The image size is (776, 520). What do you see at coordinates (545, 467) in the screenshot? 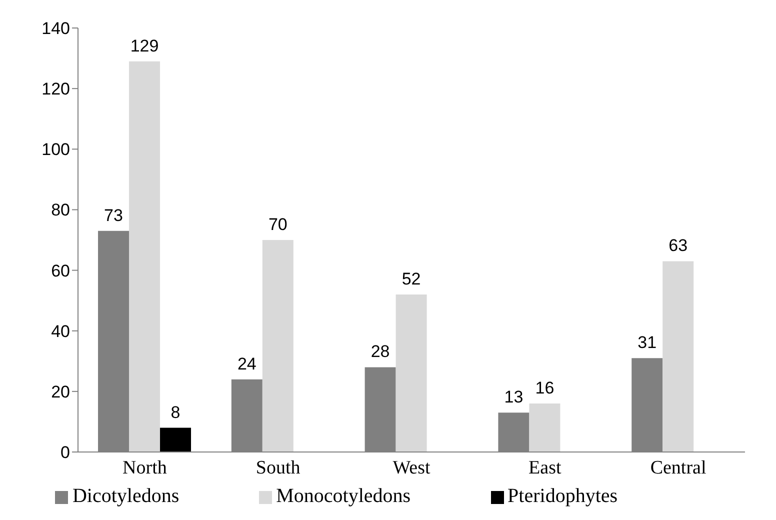
I see `x-tick-label: East` at bounding box center [545, 467].